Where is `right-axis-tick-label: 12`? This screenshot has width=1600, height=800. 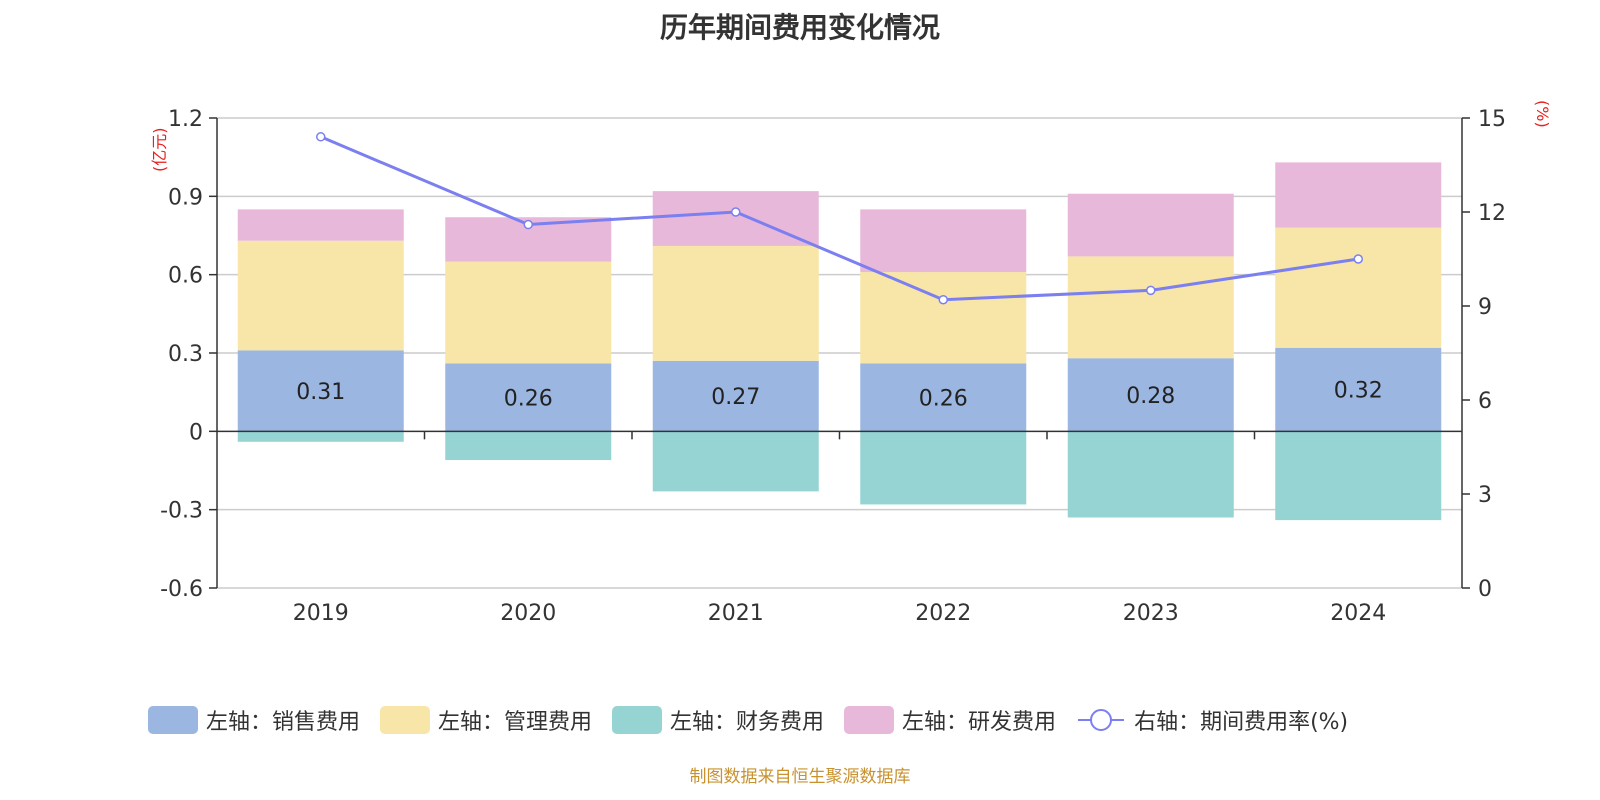
right-axis-tick-label: 12 is located at coordinates (1492, 213).